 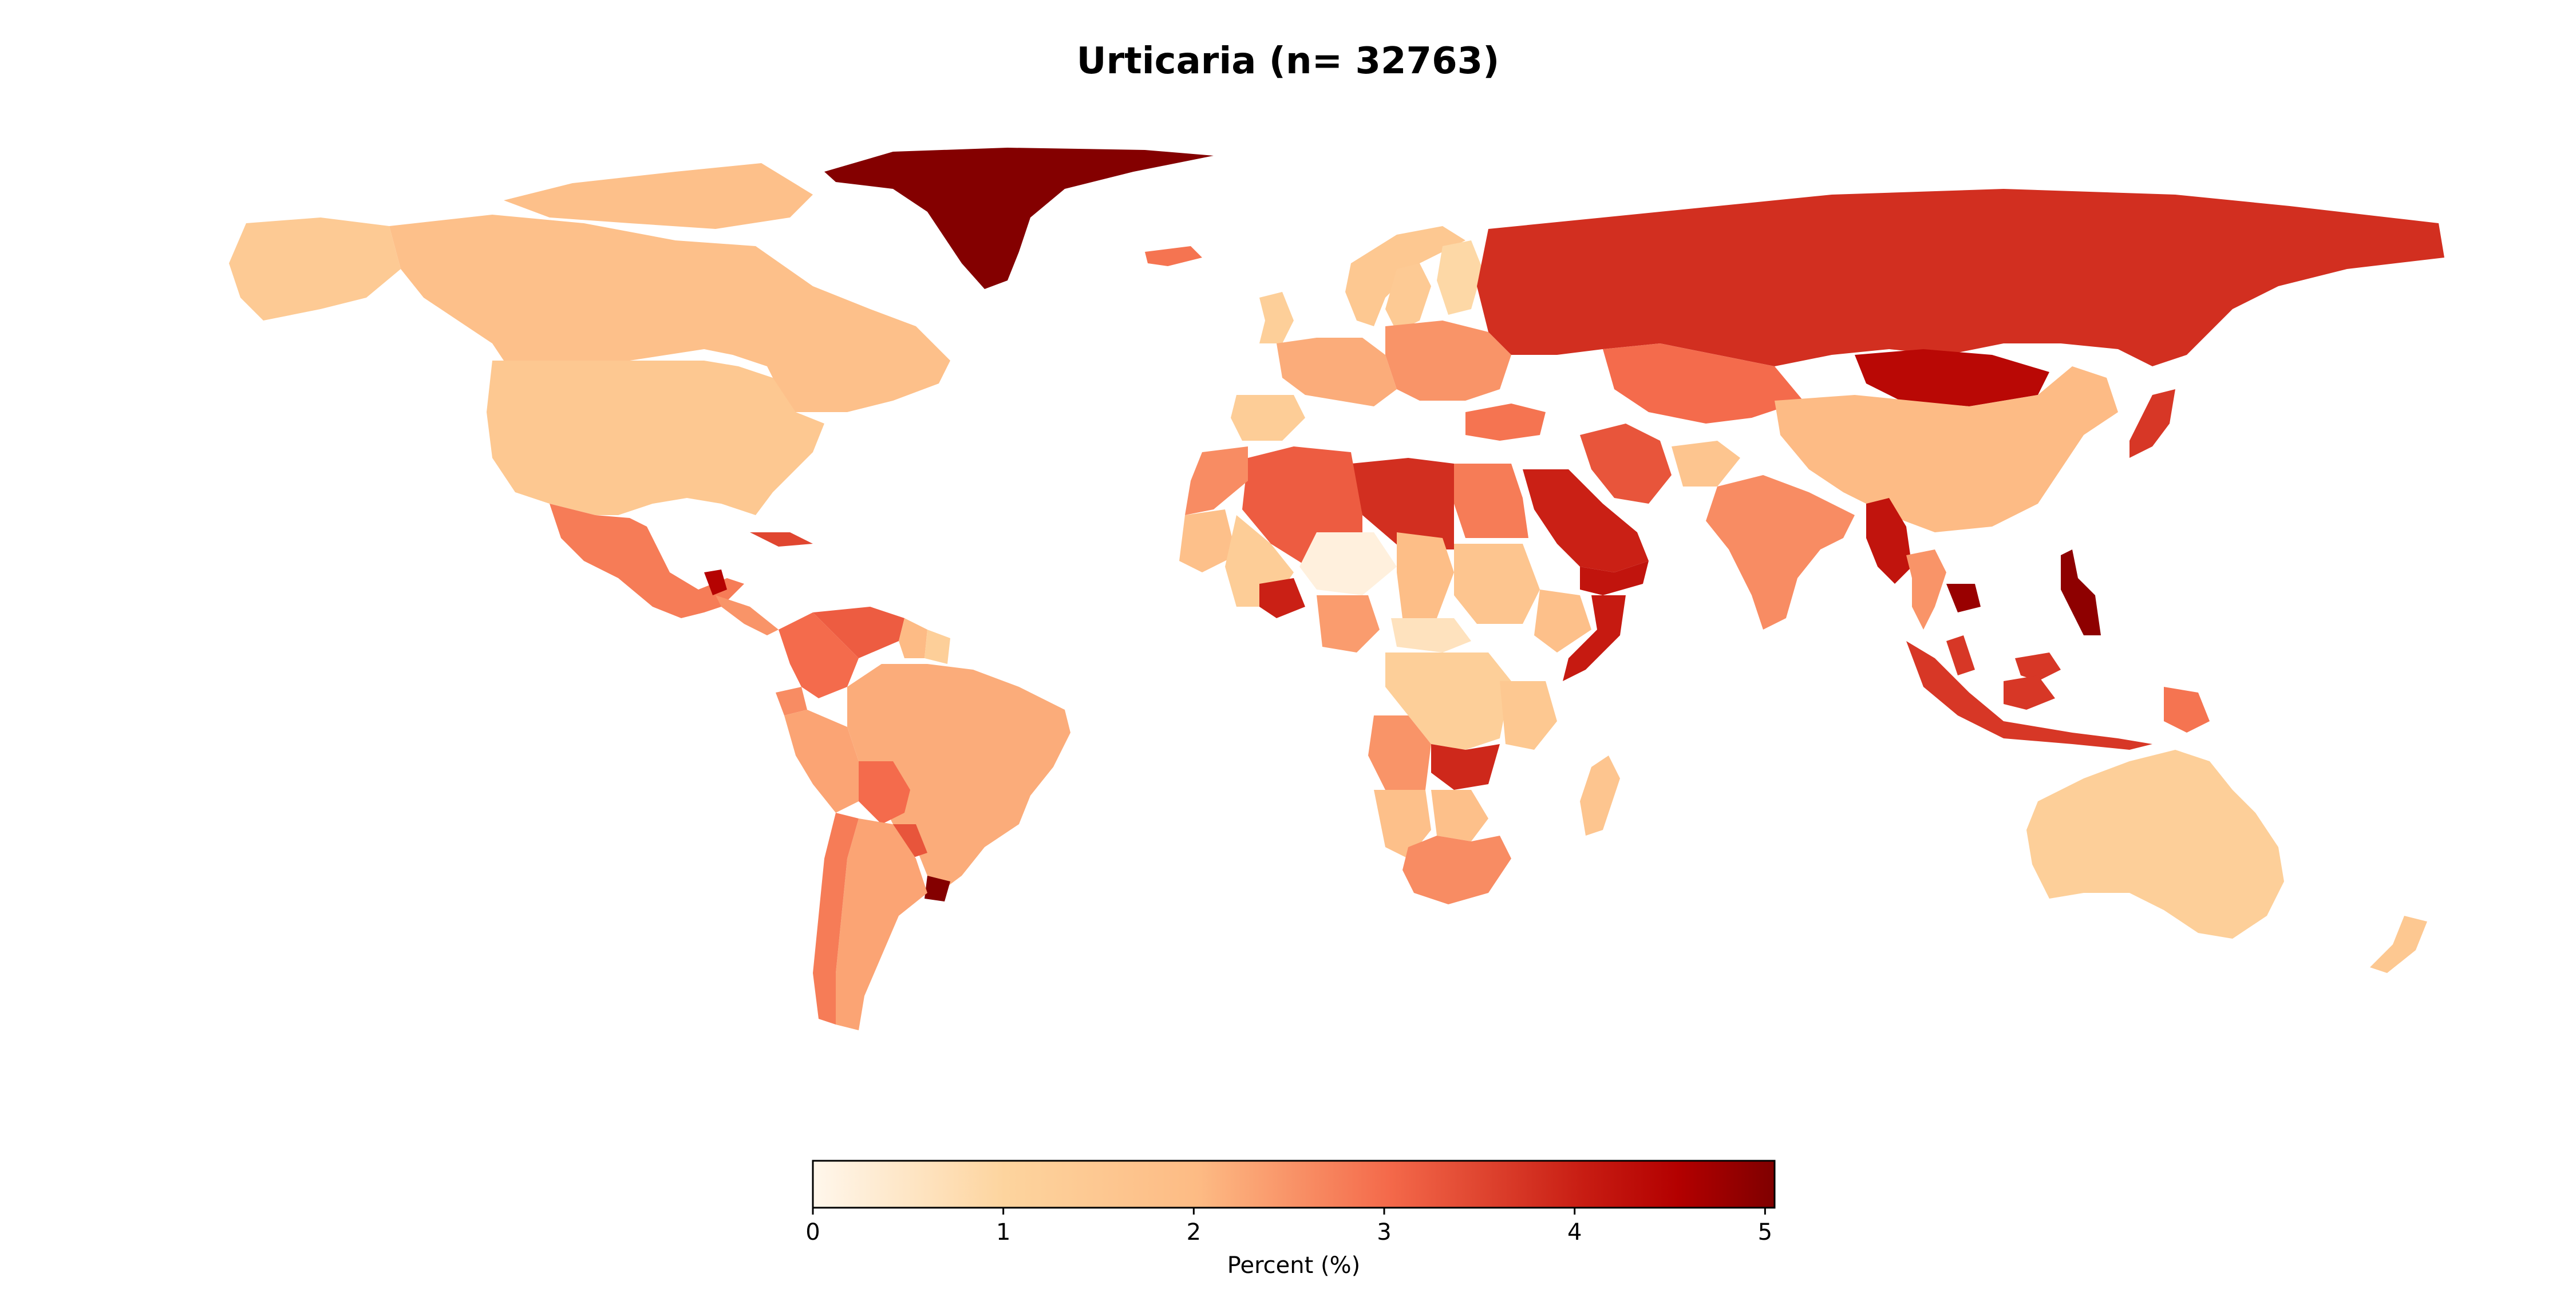 What do you see at coordinates (1294, 1265) in the screenshot?
I see `colorbar-label: Percent (%)` at bounding box center [1294, 1265].